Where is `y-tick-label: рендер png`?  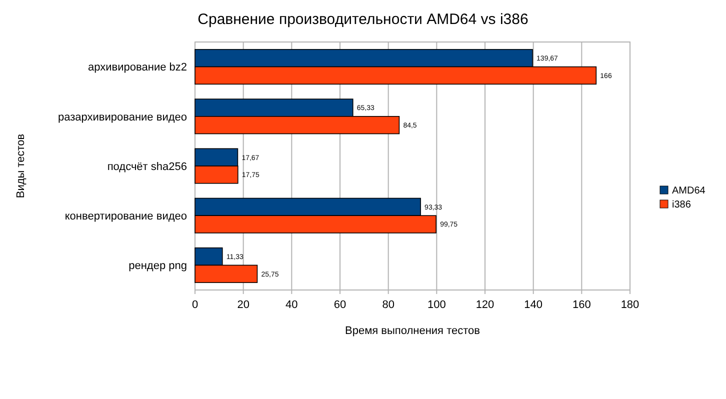
y-tick-label: рендер png is located at coordinates (157, 266).